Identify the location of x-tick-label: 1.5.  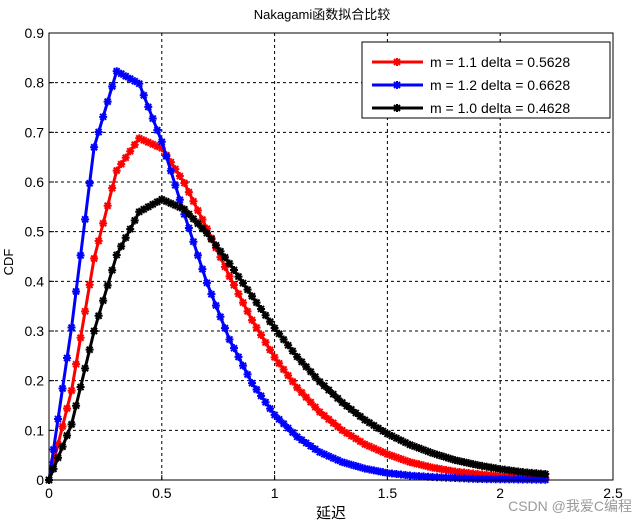
(388, 493).